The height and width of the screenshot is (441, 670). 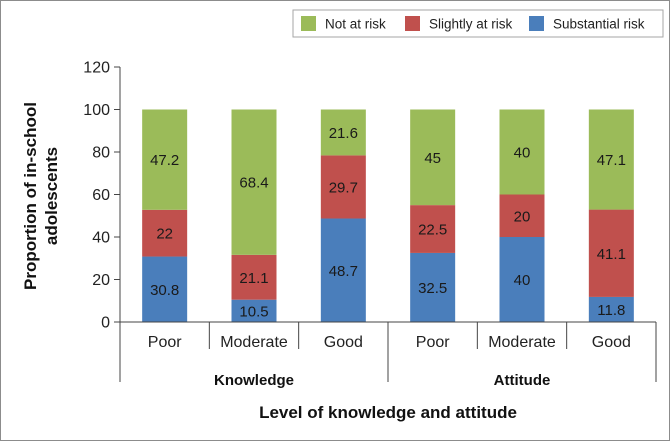 I want to click on data-label: 47.1, so click(x=611, y=160).